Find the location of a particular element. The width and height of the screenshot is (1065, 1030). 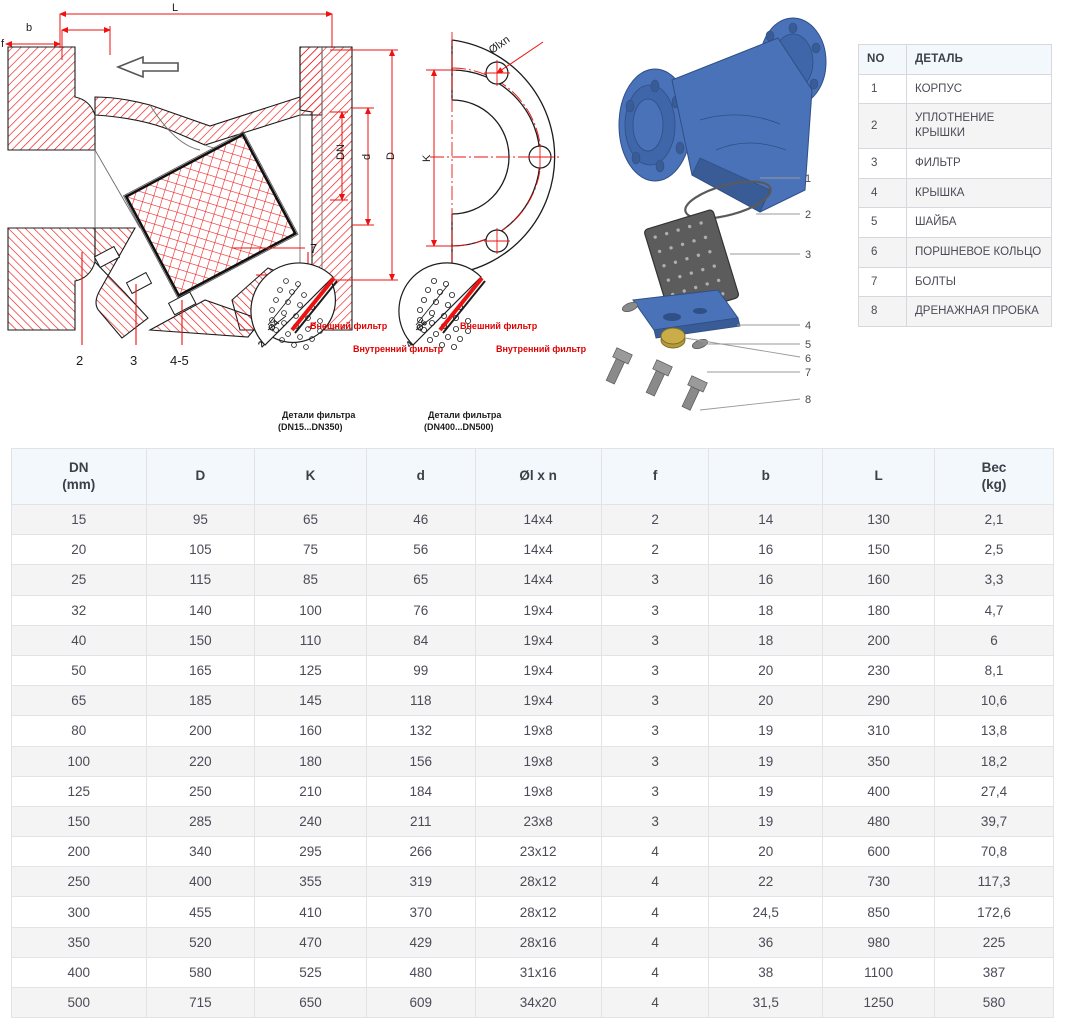

dimension-header-cell: L is located at coordinates (878, 476).